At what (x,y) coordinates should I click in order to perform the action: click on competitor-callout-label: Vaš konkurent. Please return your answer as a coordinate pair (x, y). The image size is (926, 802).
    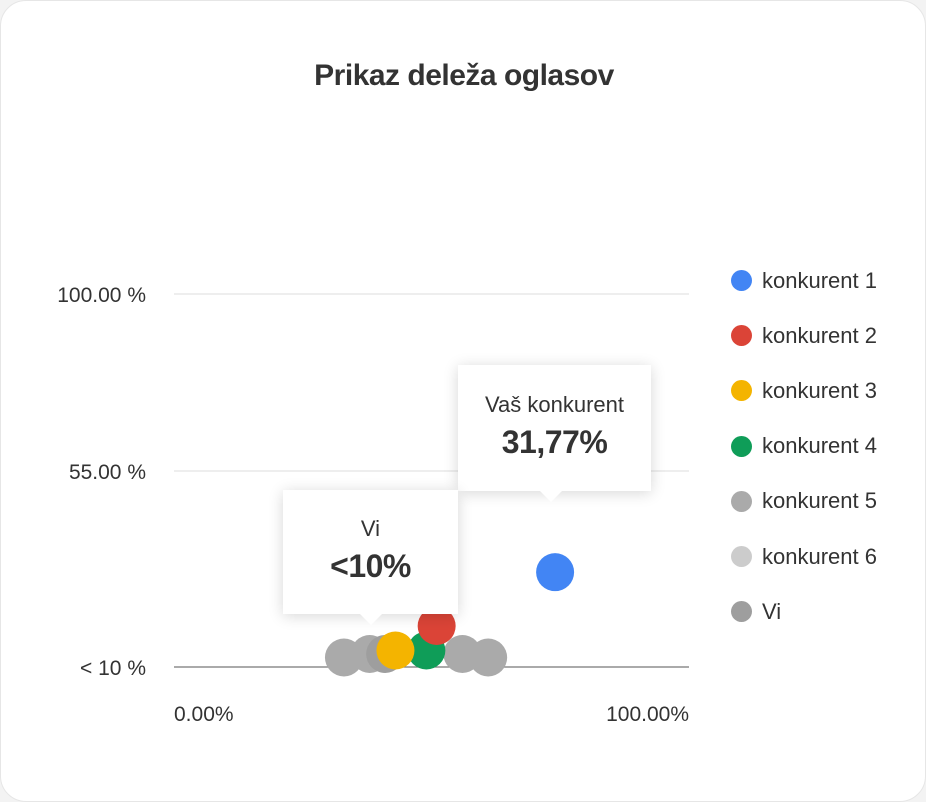
    Looking at the image, I should click on (554, 404).